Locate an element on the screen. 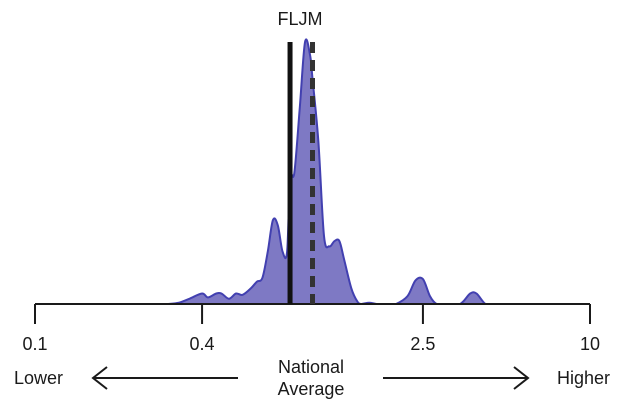  x-axis-ticks is located at coordinates (312, 314).